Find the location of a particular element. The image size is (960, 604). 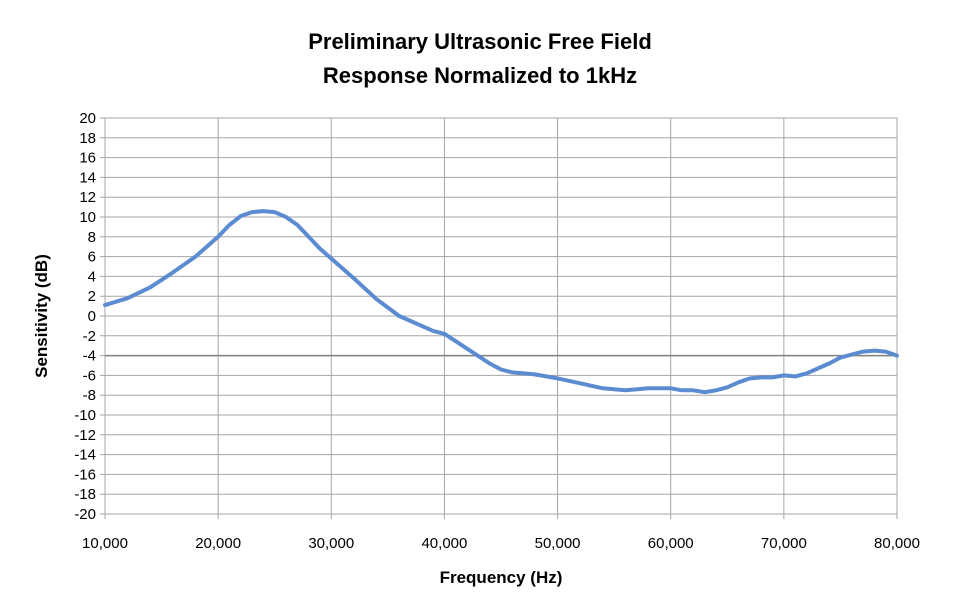

y-tick-label: -4 is located at coordinates (89, 356).